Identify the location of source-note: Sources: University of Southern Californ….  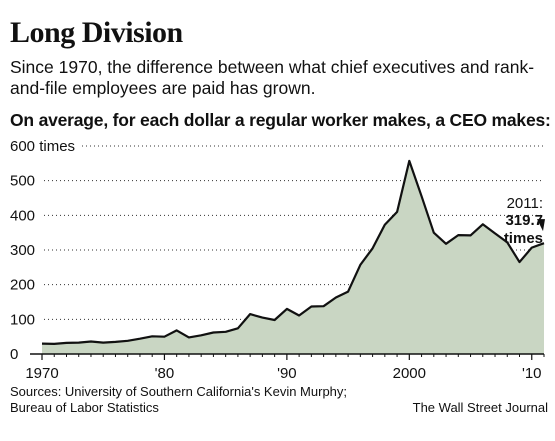
(178, 400).